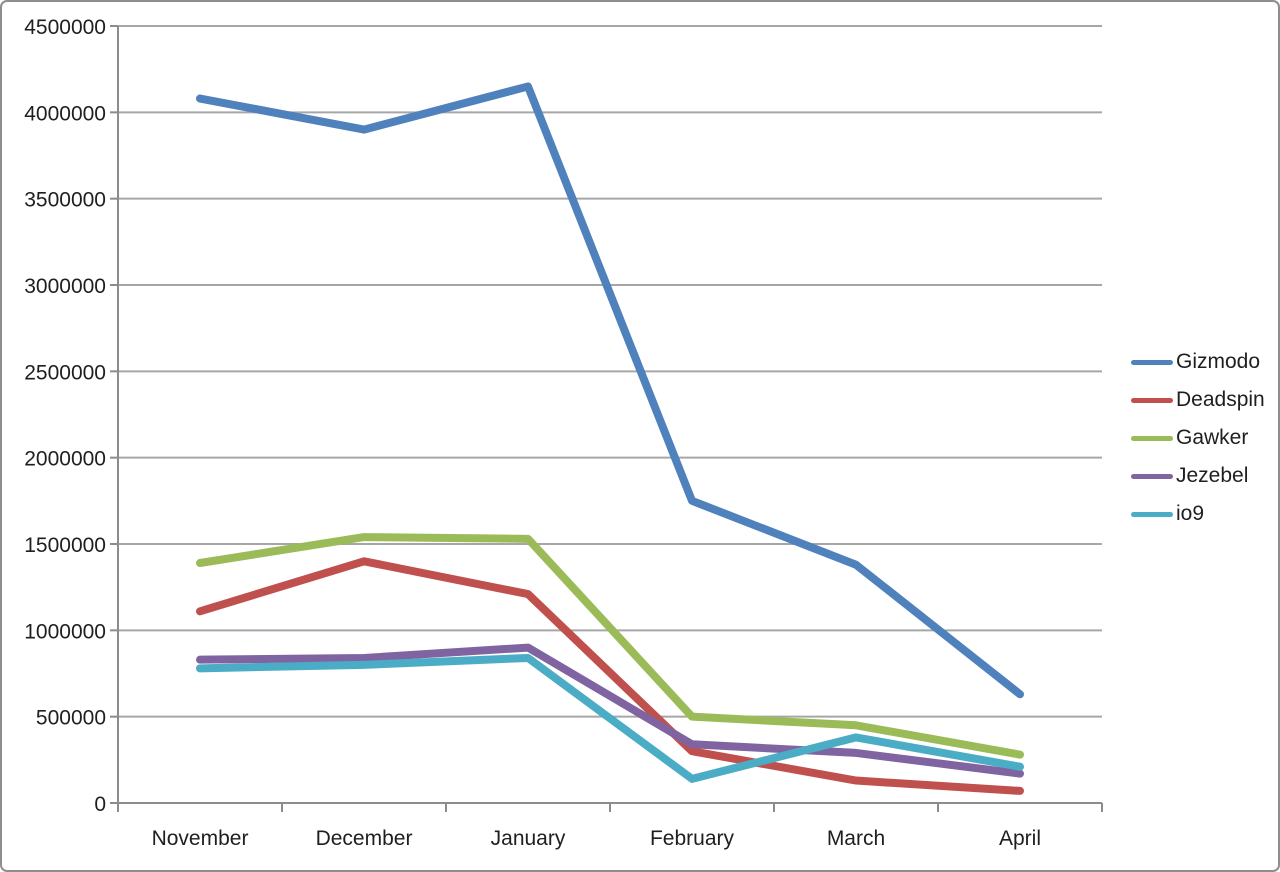 Image resolution: width=1280 pixels, height=872 pixels. What do you see at coordinates (1152, 438) in the screenshot?
I see `legend-swatch-gawker` at bounding box center [1152, 438].